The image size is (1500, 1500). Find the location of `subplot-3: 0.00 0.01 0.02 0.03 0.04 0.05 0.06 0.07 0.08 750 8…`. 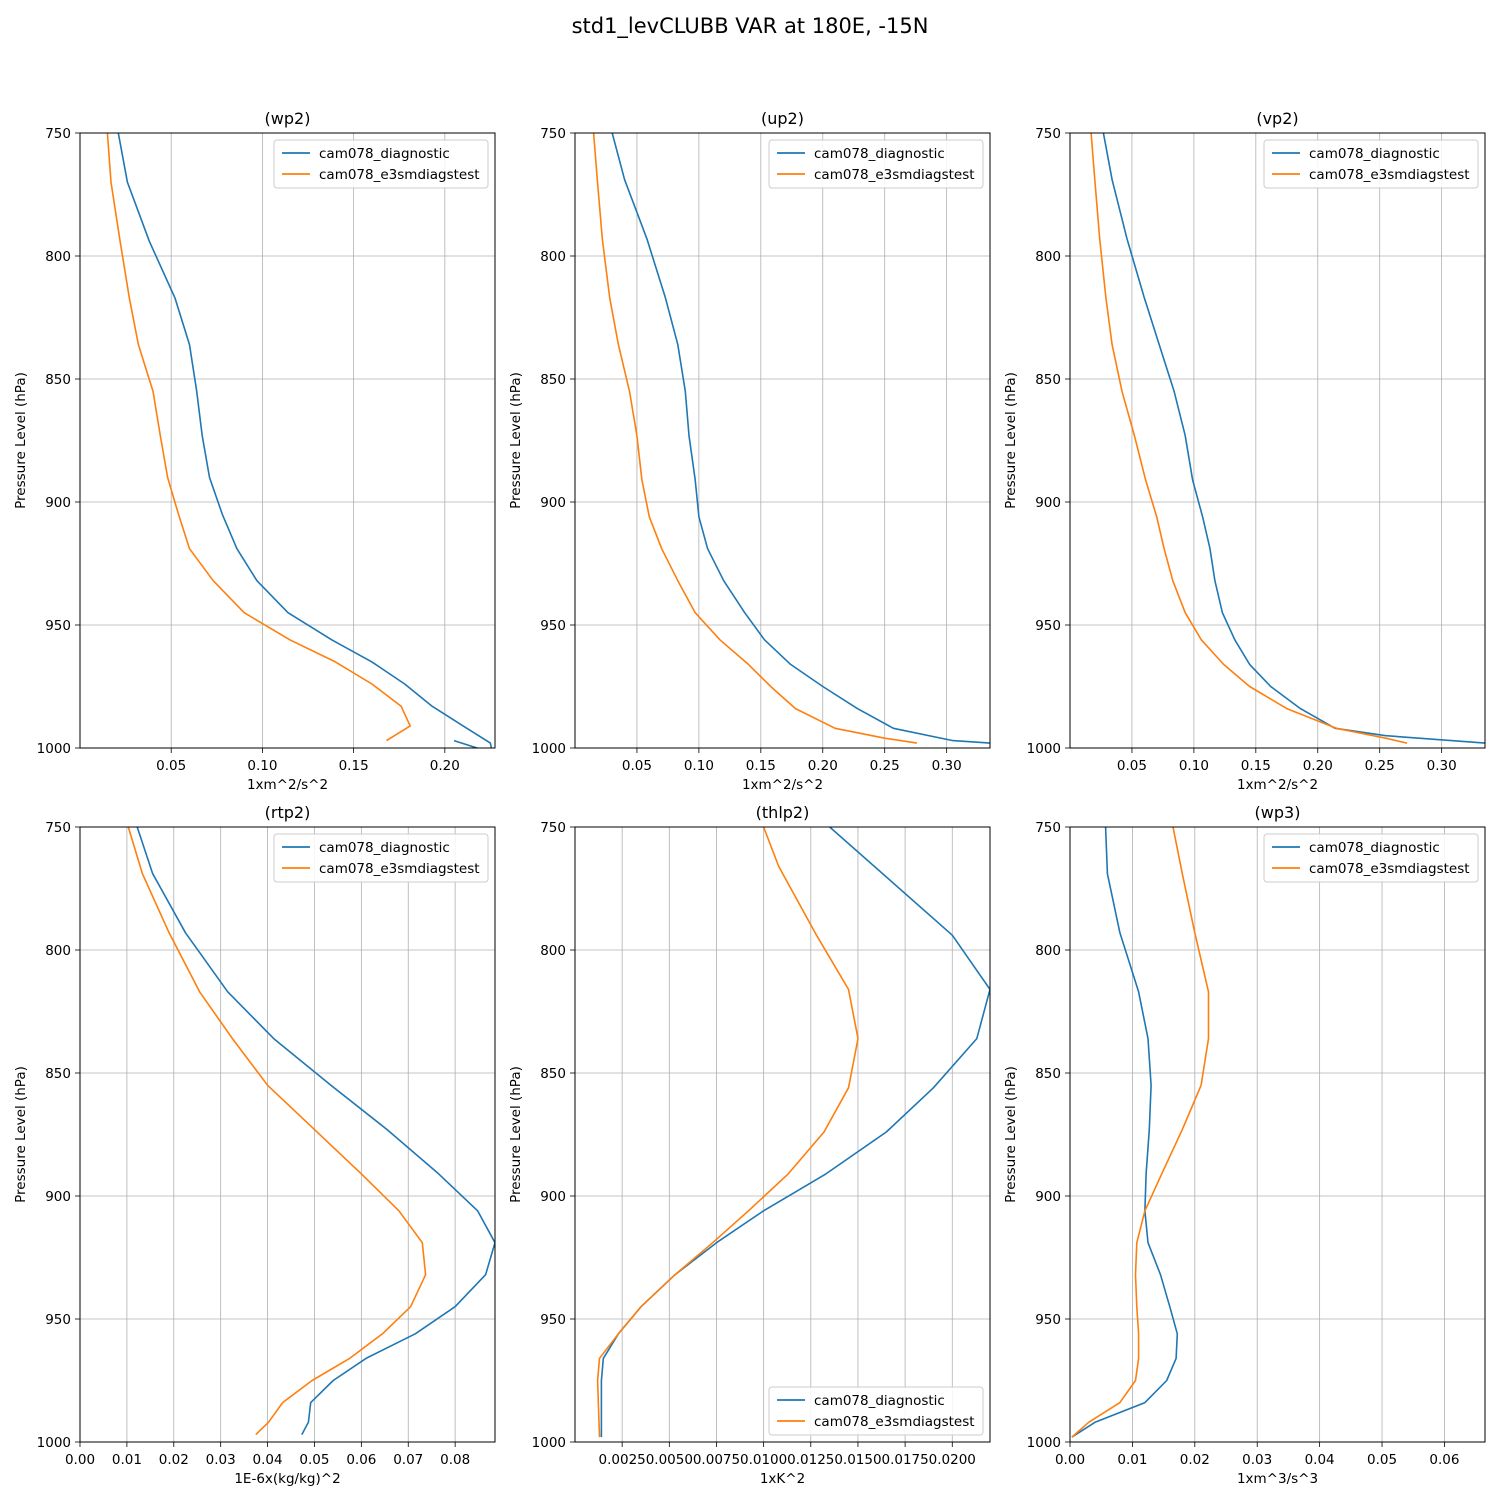

subplot-3: 0.00 0.01 0.02 0.03 0.04 0.05 0.06 0.07 0.08 750 8… is located at coordinates (254, 1145).